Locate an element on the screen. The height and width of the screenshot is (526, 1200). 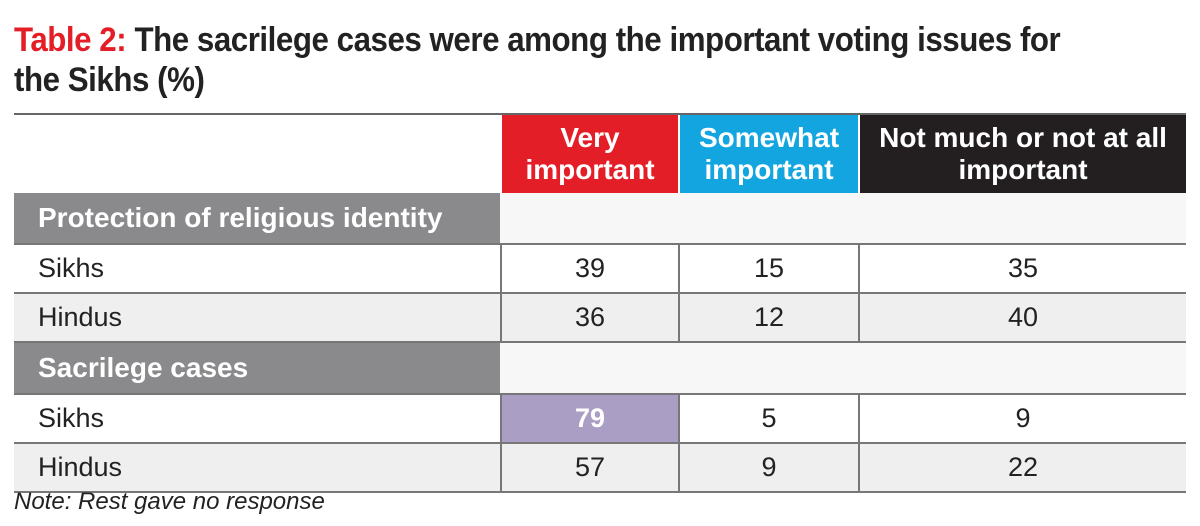
table-cell: 35 is located at coordinates (1022, 268).